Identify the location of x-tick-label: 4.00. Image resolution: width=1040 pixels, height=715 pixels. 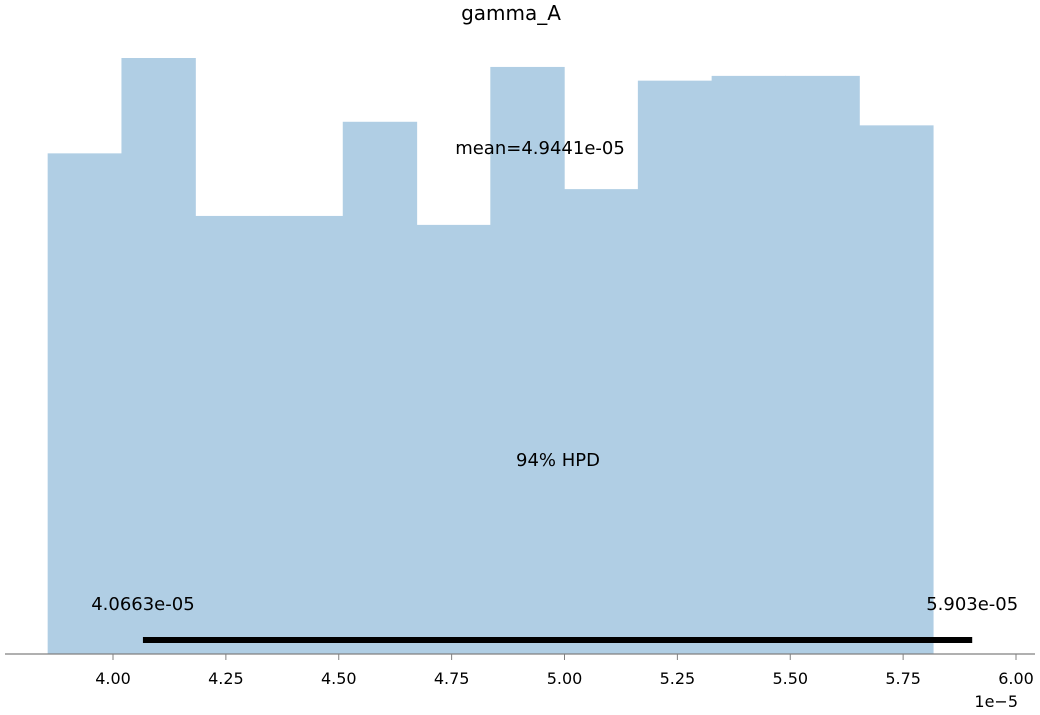
(113, 678).